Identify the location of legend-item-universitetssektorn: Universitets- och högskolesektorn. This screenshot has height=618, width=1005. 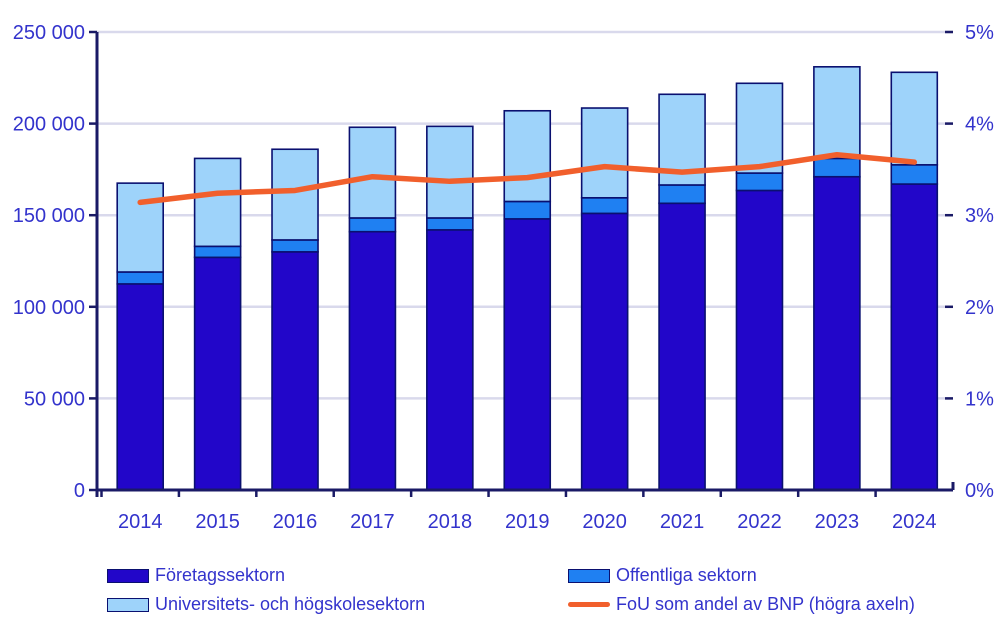
(337, 604).